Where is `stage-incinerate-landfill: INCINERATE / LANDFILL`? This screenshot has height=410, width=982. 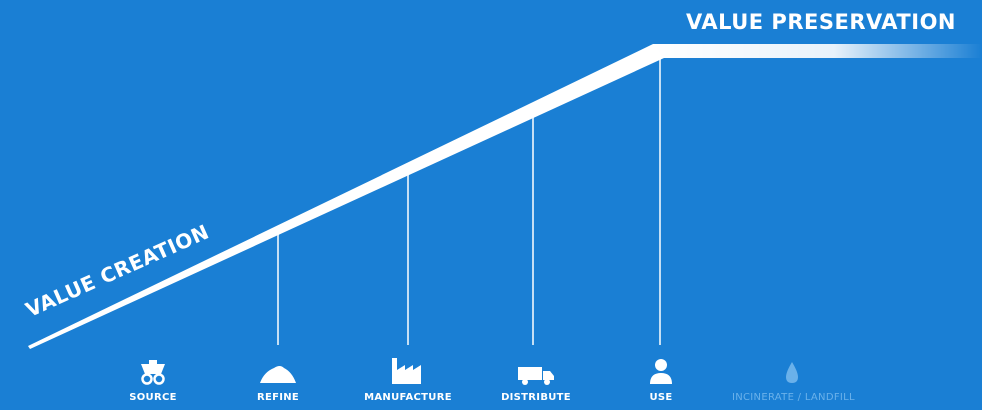
stage-incinerate-landfill: INCINERATE / LANDFILL is located at coordinates (793, 379).